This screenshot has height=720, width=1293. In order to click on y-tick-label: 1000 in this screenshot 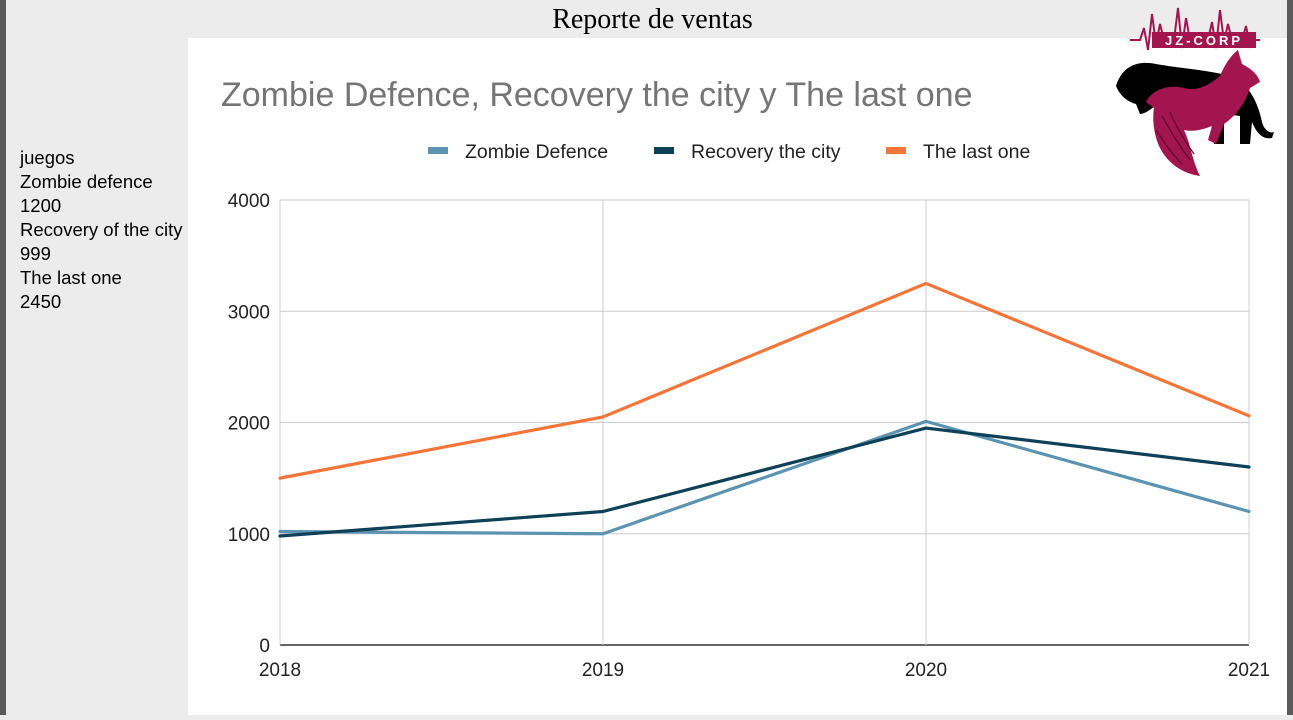, I will do `click(249, 535)`.